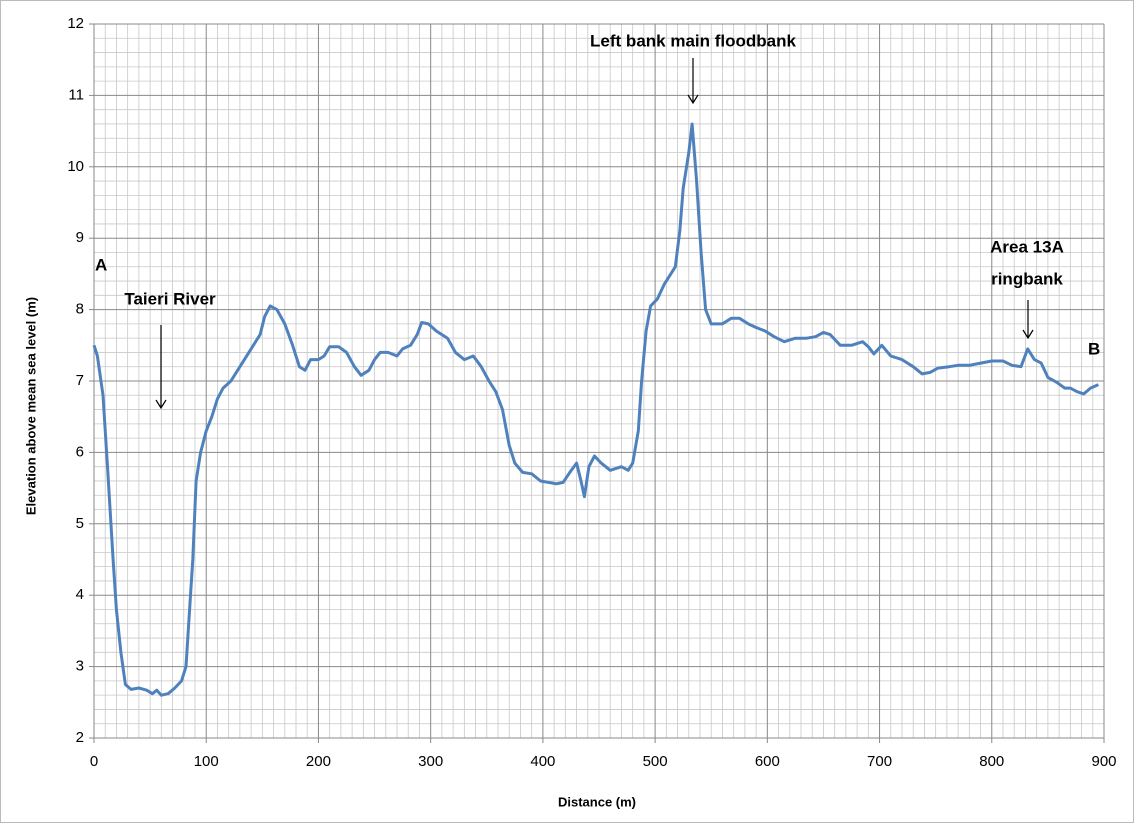  Describe the element at coordinates (75, 23) in the screenshot. I see `y-tick-label: 12` at that location.